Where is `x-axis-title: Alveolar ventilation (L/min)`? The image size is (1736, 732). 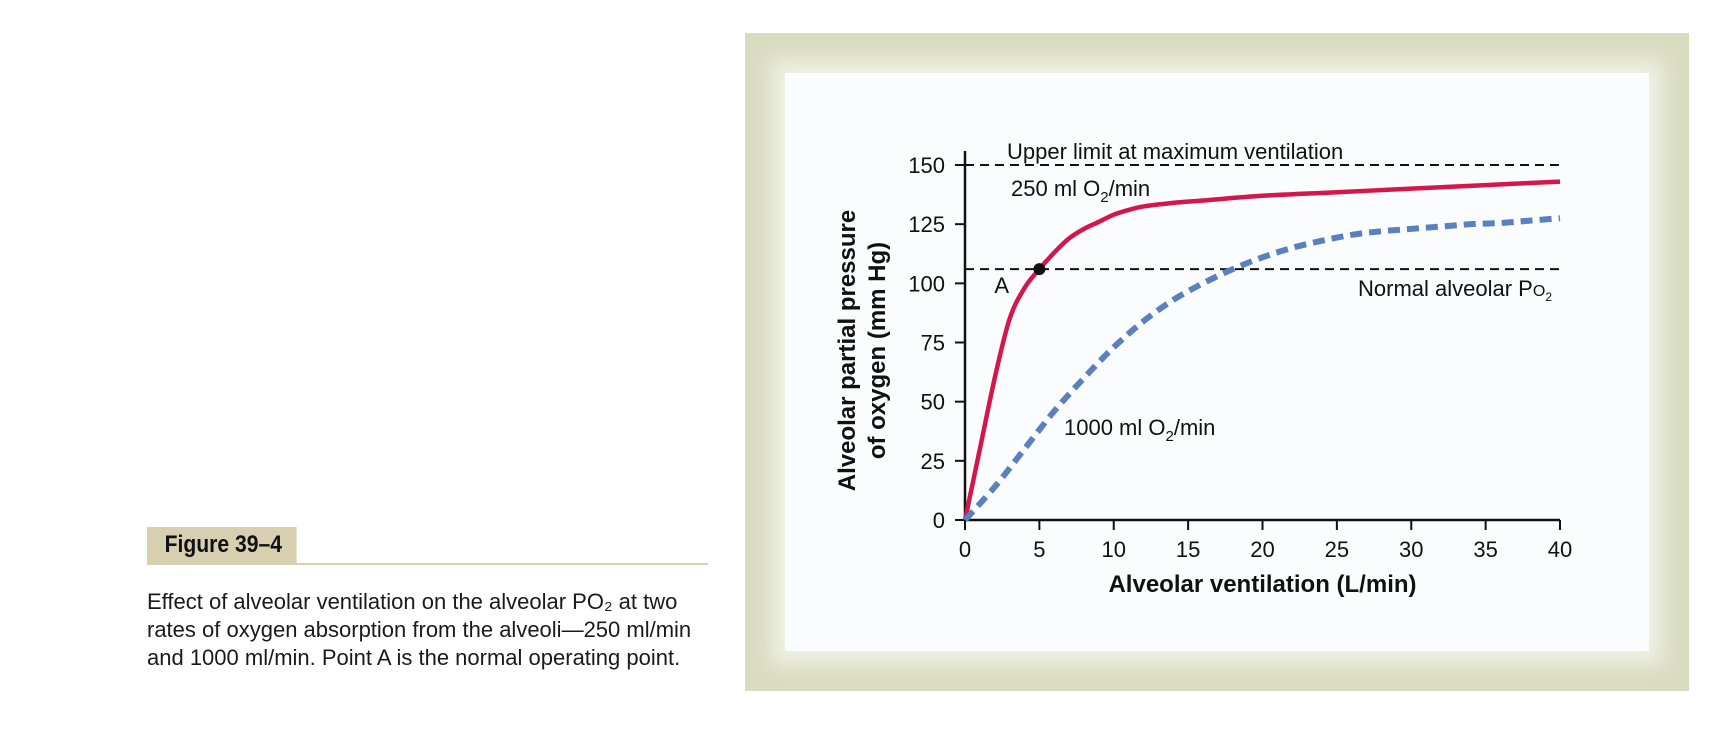 x-axis-title: Alveolar ventilation (L/min) is located at coordinates (1262, 584).